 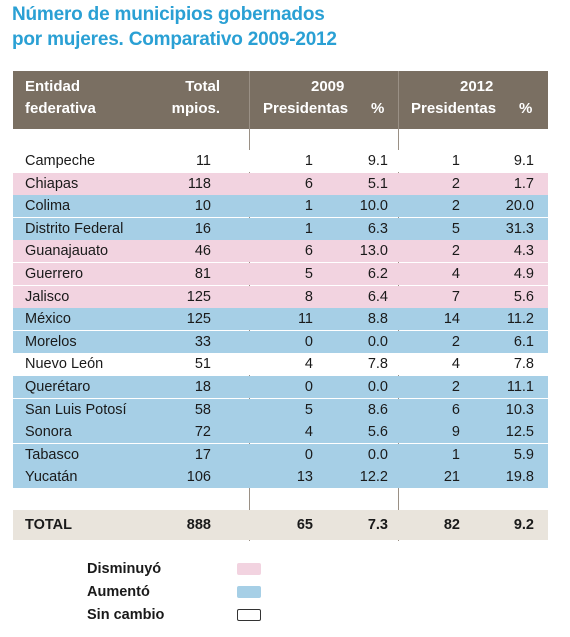 What do you see at coordinates (280, 341) in the screenshot?
I see `table-row: Morelos 33 0 0.0 2 6.1` at bounding box center [280, 341].